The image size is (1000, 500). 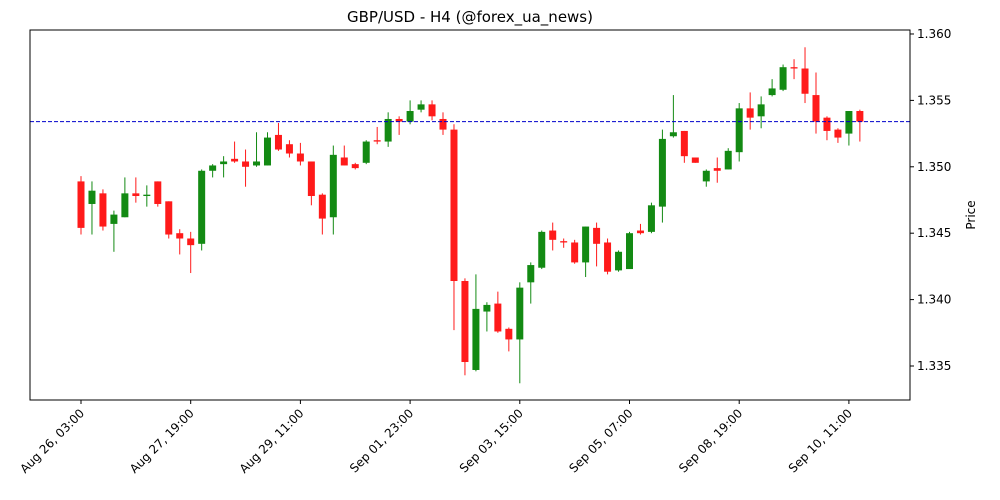 I want to click on x-tick-label: Sep 05, 07:00, so click(x=600, y=440).